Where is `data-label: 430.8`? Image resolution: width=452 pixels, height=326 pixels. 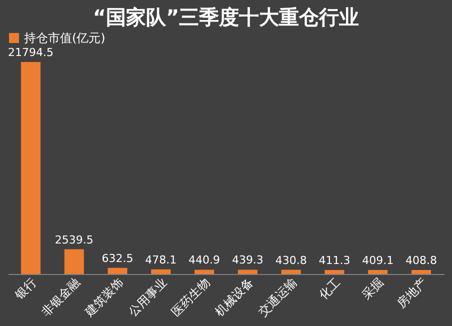
data-label: 430.8 is located at coordinates (291, 260).